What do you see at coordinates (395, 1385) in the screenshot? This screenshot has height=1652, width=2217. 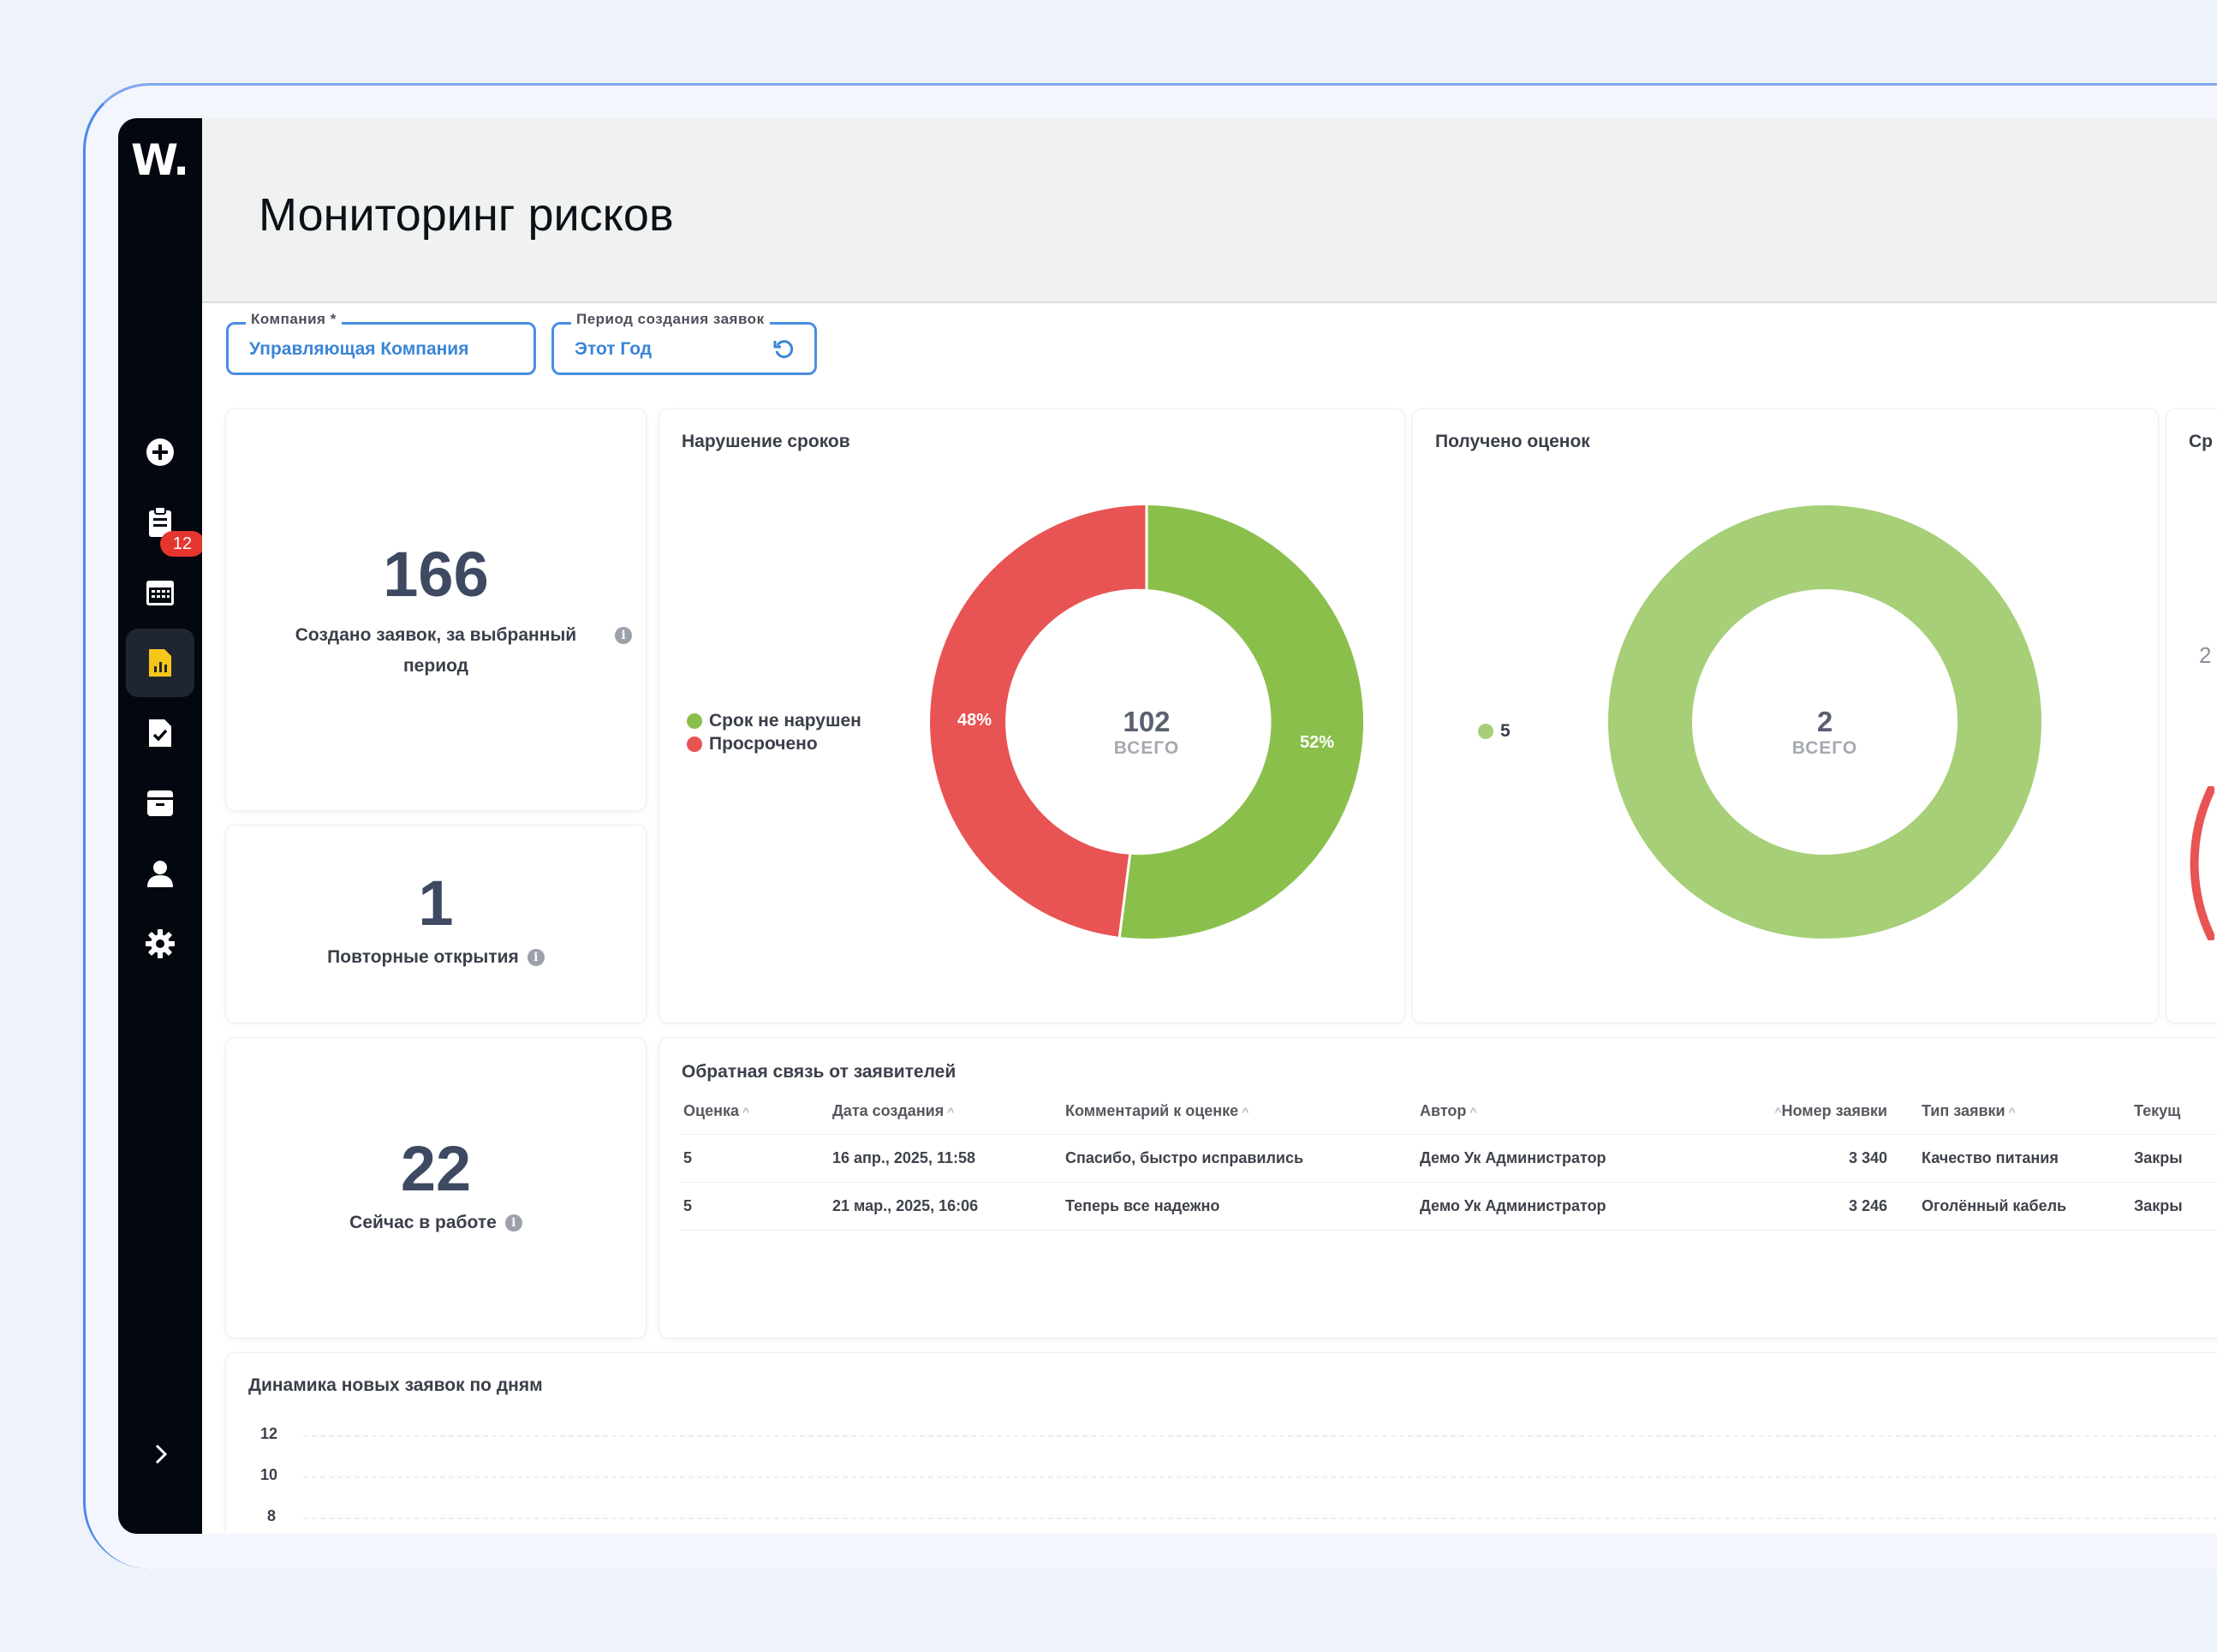 I see `daily-title: Динамика новых заявок по дням` at bounding box center [395, 1385].